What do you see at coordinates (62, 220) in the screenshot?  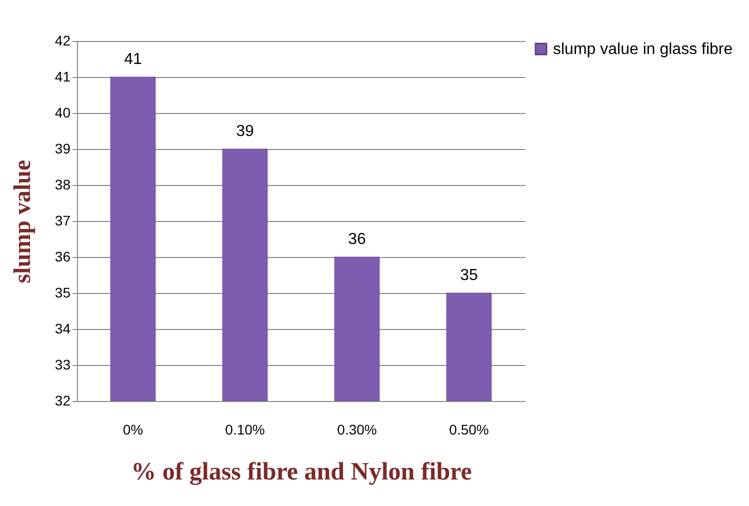 I see `y-tick-label: 37` at bounding box center [62, 220].